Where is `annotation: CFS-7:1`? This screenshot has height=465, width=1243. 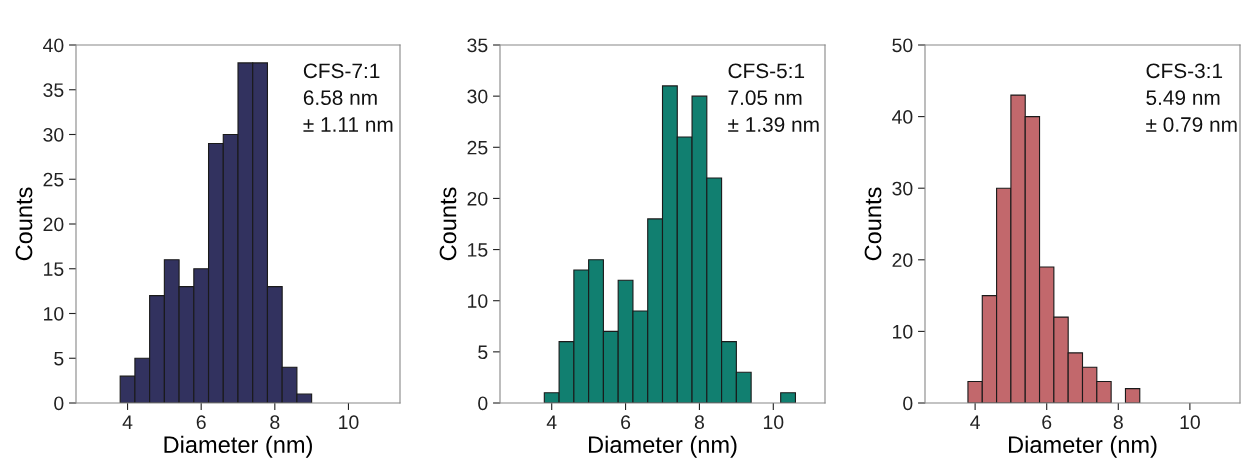 annotation: CFS-7:1 is located at coordinates (341, 71).